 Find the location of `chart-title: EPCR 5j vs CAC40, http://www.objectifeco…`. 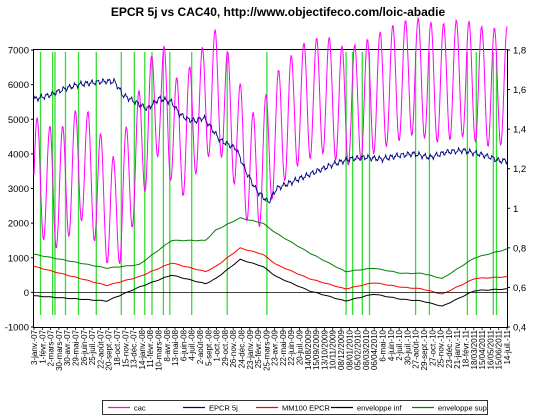

chart-title: EPCR 5j vs CAC40, http://www.objectifeco… is located at coordinates (278, 12).